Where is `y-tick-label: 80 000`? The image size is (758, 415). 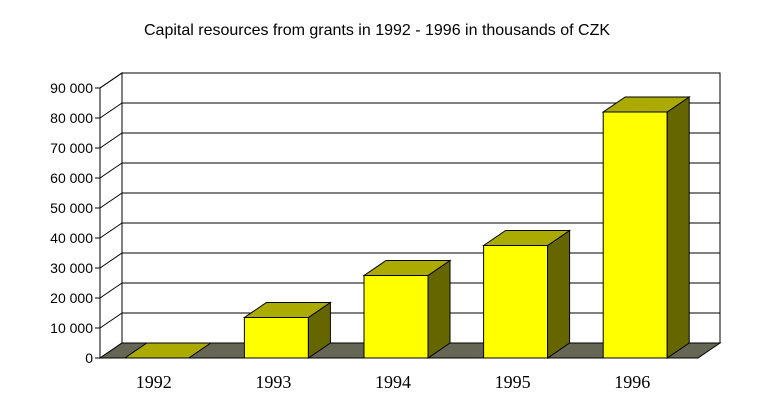 y-tick-label: 80 000 is located at coordinates (71, 118).